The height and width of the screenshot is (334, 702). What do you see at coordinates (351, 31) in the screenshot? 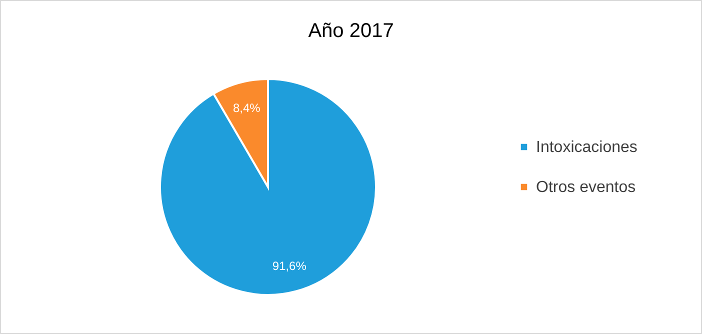
I see `chart-title: Año 2017` at bounding box center [351, 31].